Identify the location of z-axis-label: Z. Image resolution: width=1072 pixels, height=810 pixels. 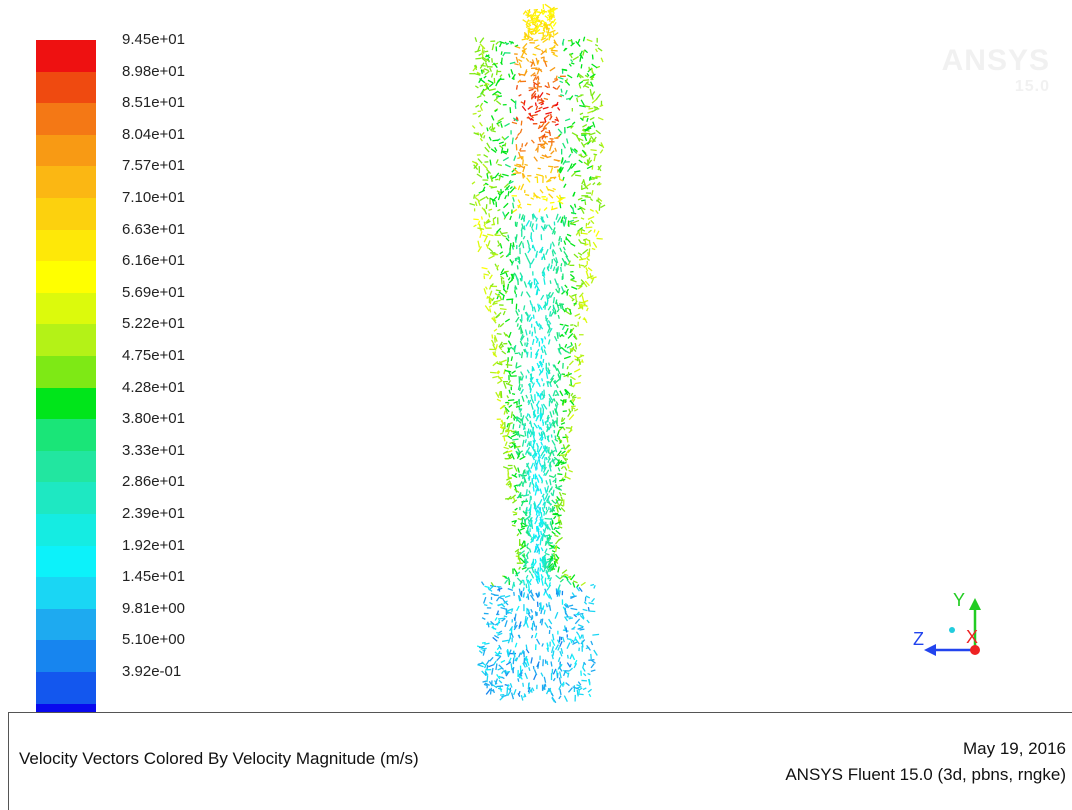
(918, 639).